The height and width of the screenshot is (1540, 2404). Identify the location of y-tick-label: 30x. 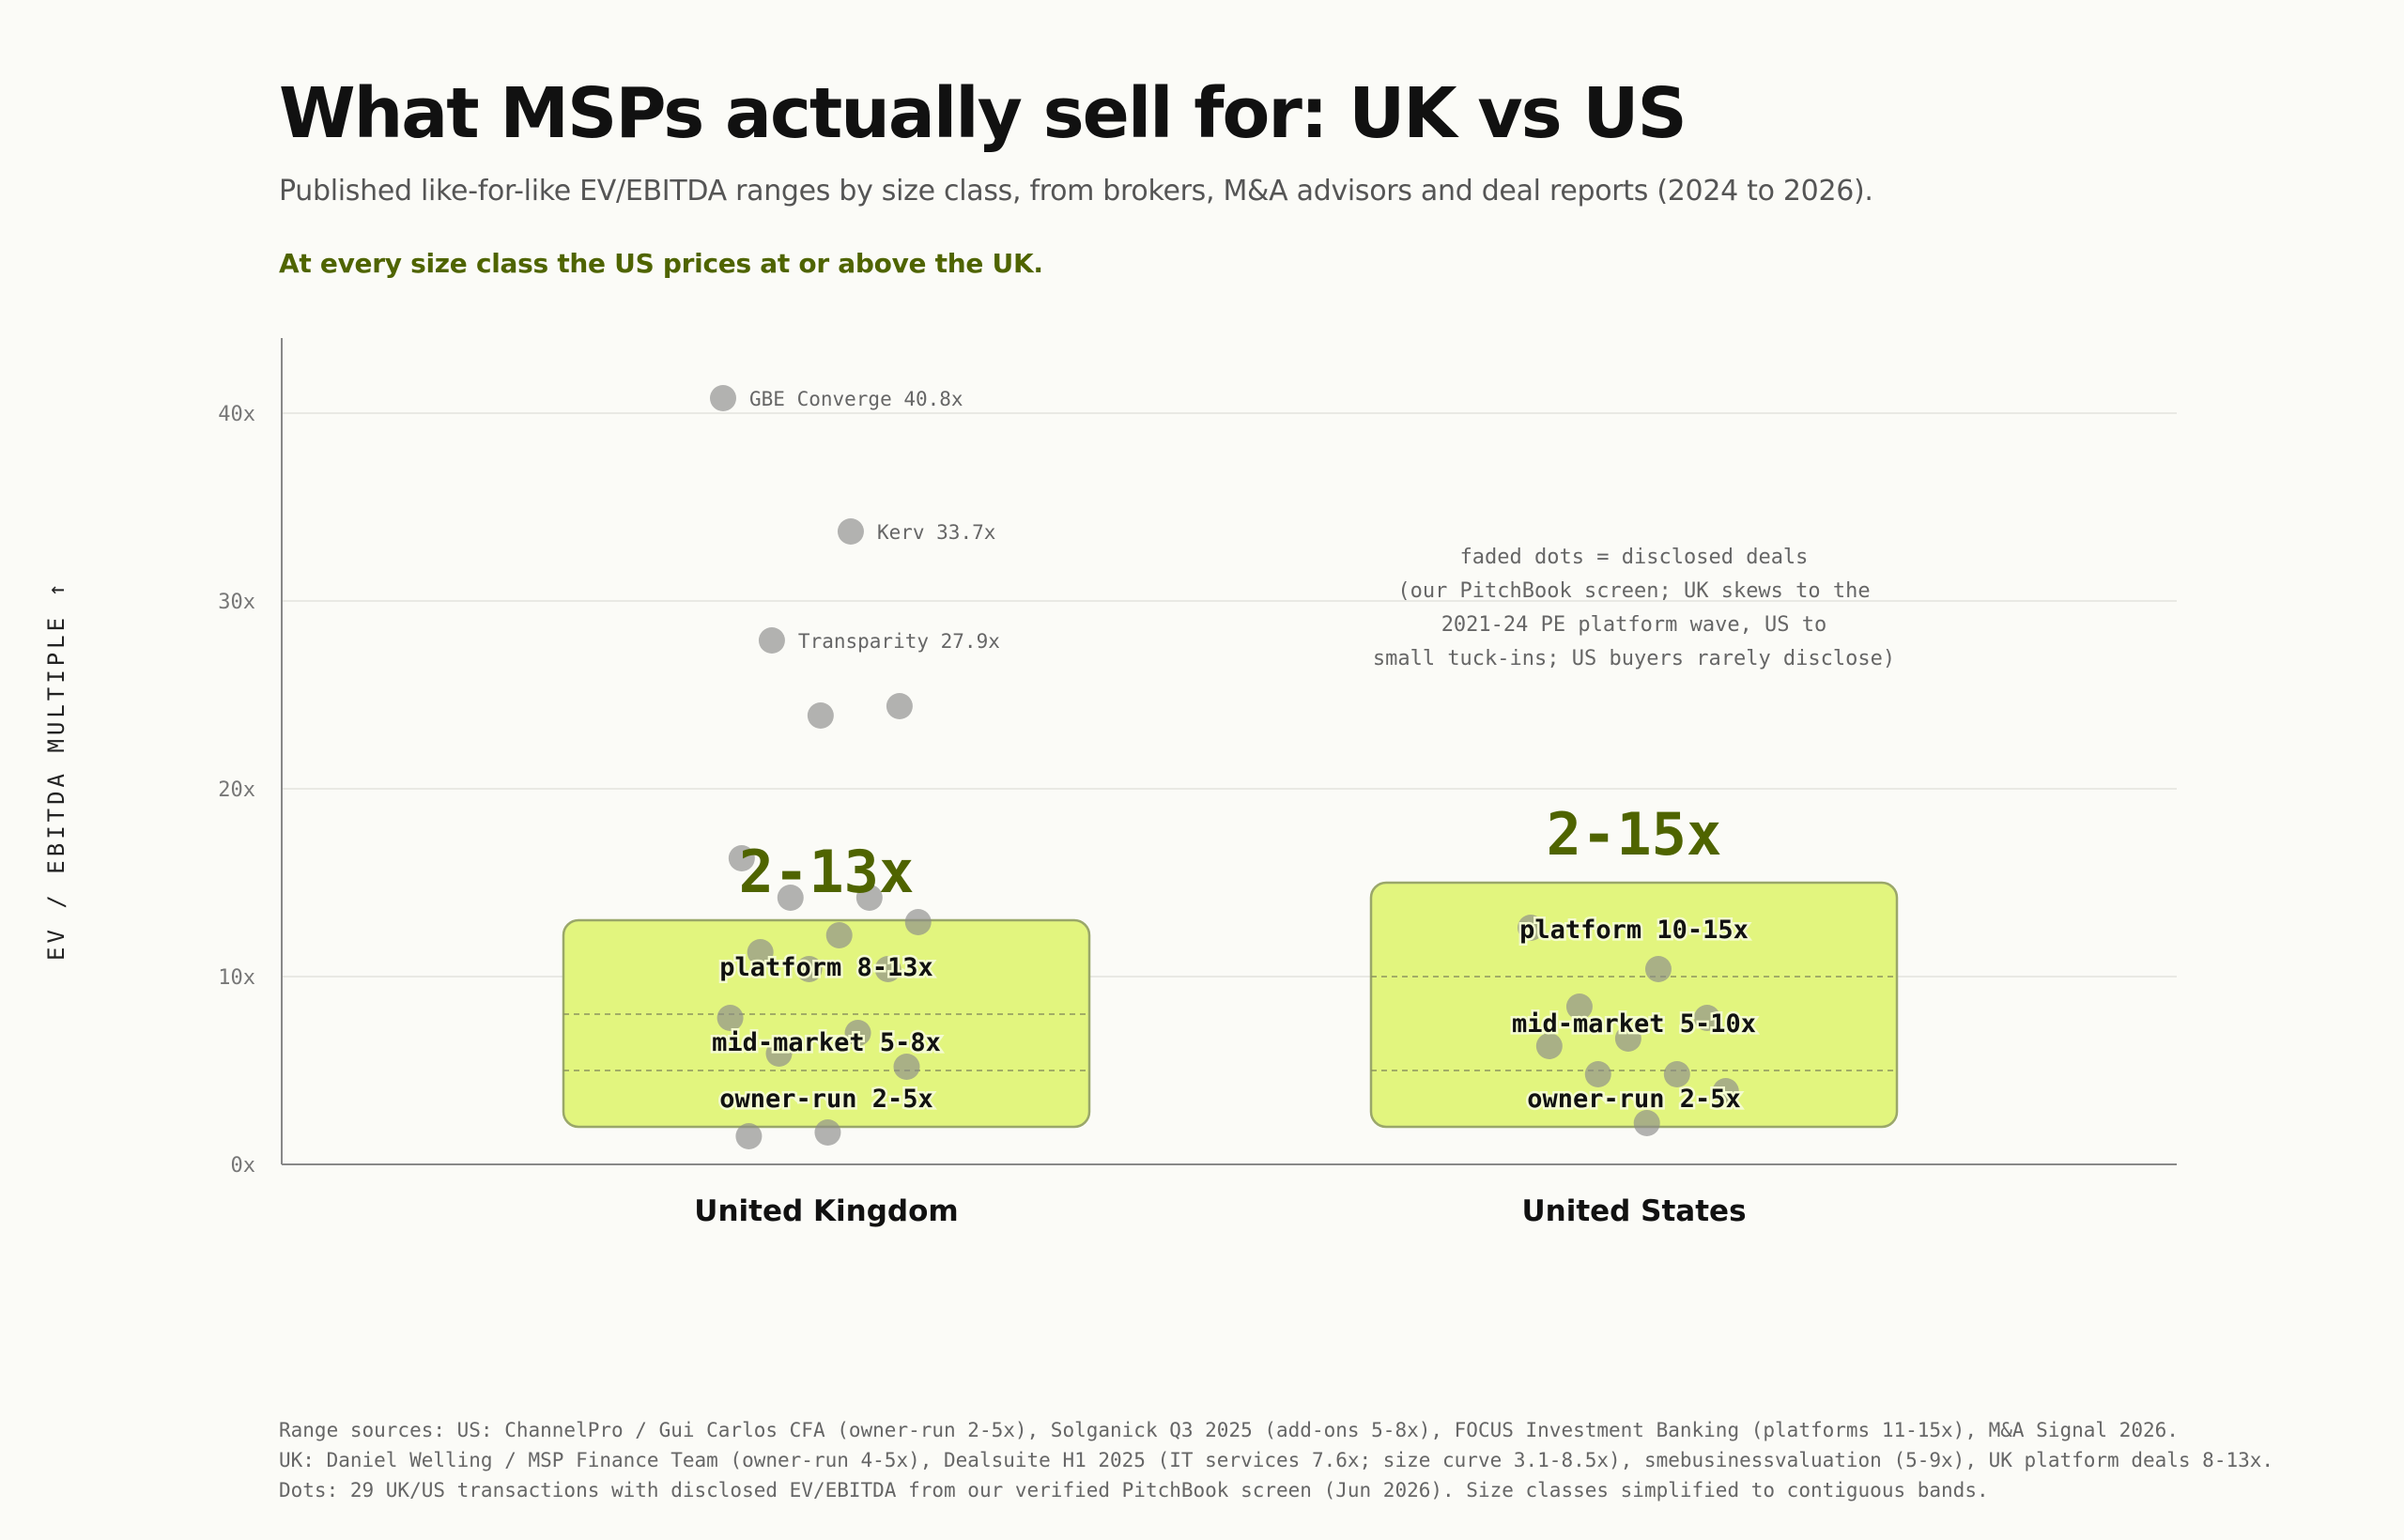
(236, 602).